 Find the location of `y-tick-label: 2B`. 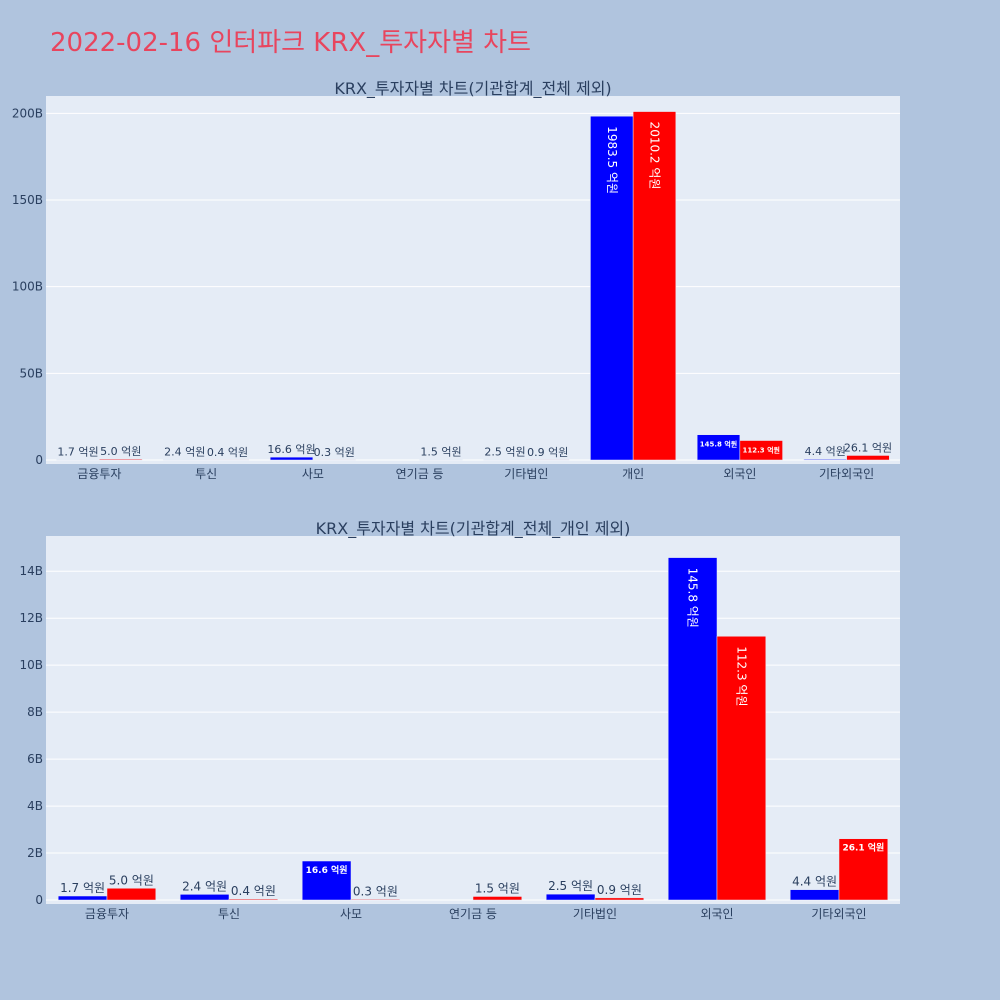

y-tick-label: 2B is located at coordinates (35, 853).